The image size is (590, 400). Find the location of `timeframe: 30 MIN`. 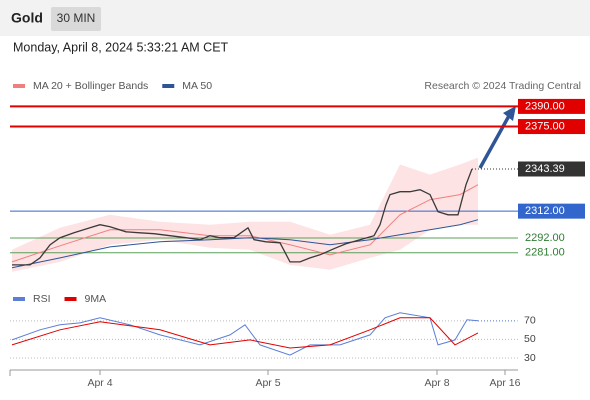

timeframe: 30 MIN is located at coordinates (76, 18).